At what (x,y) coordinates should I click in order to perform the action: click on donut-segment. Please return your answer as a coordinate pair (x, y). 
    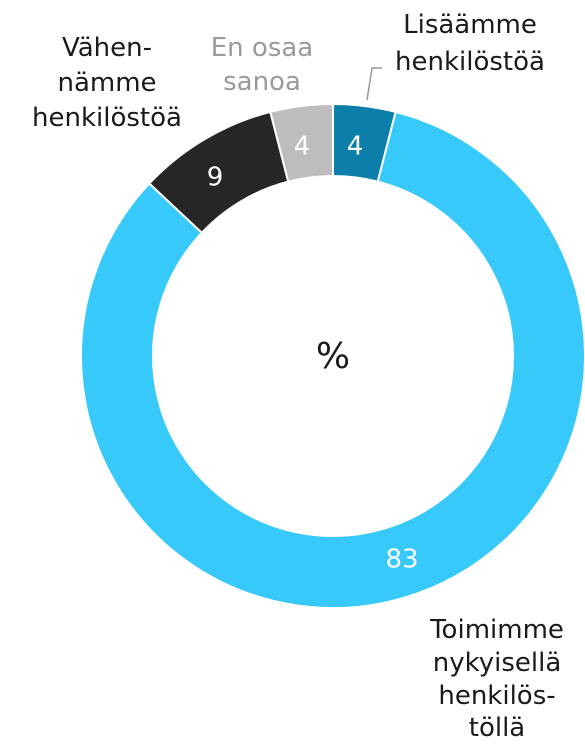
    Looking at the image, I should click on (301, 142).